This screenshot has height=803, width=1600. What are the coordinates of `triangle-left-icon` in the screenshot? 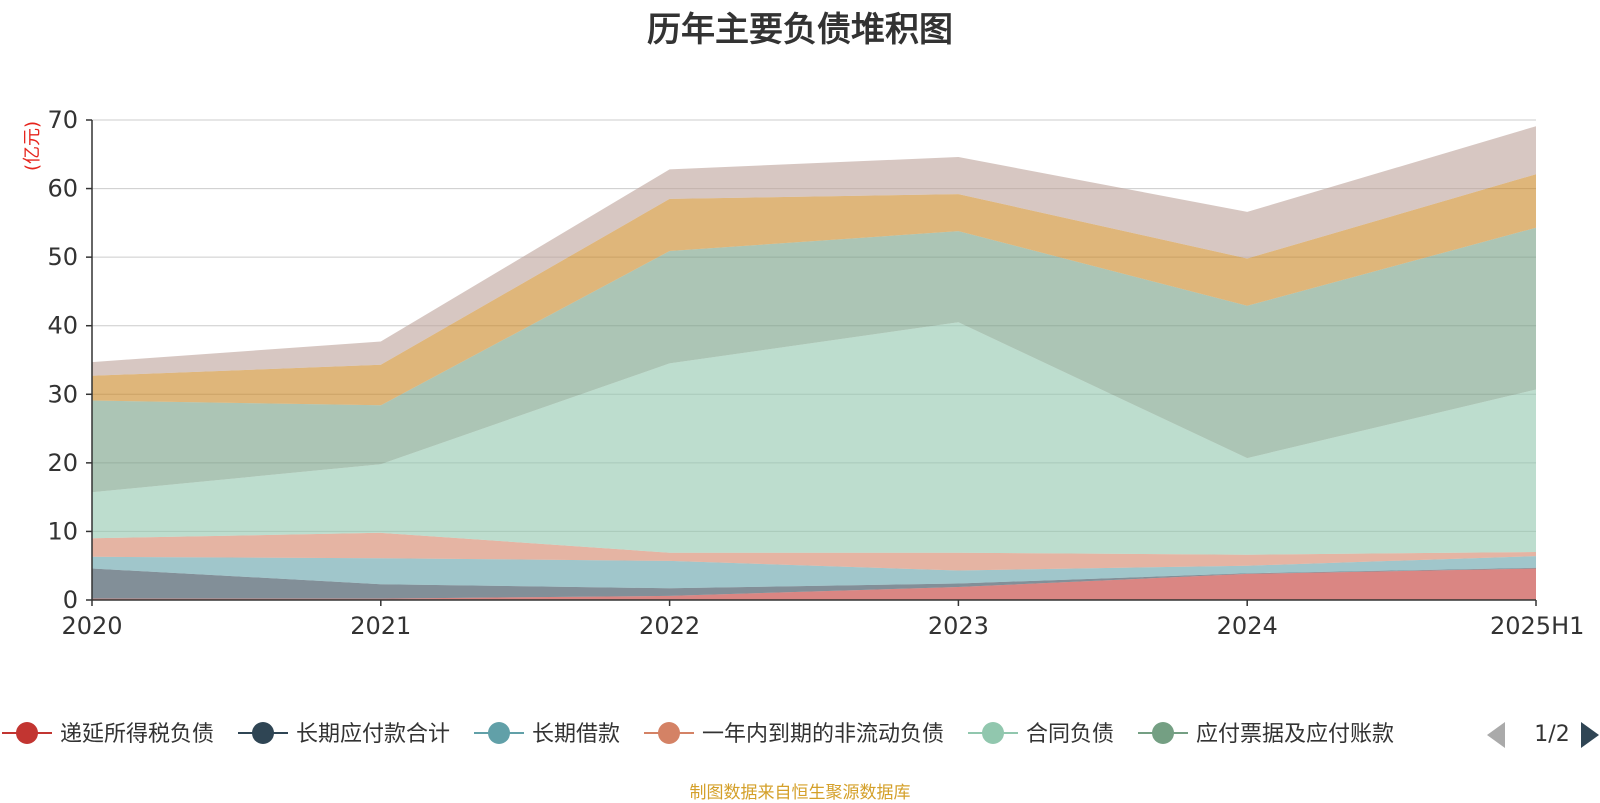 It's located at (1496, 735).